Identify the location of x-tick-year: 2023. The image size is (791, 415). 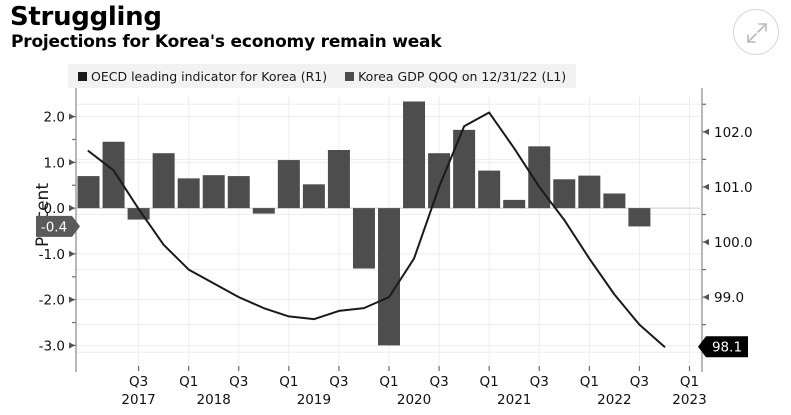
(689, 400).